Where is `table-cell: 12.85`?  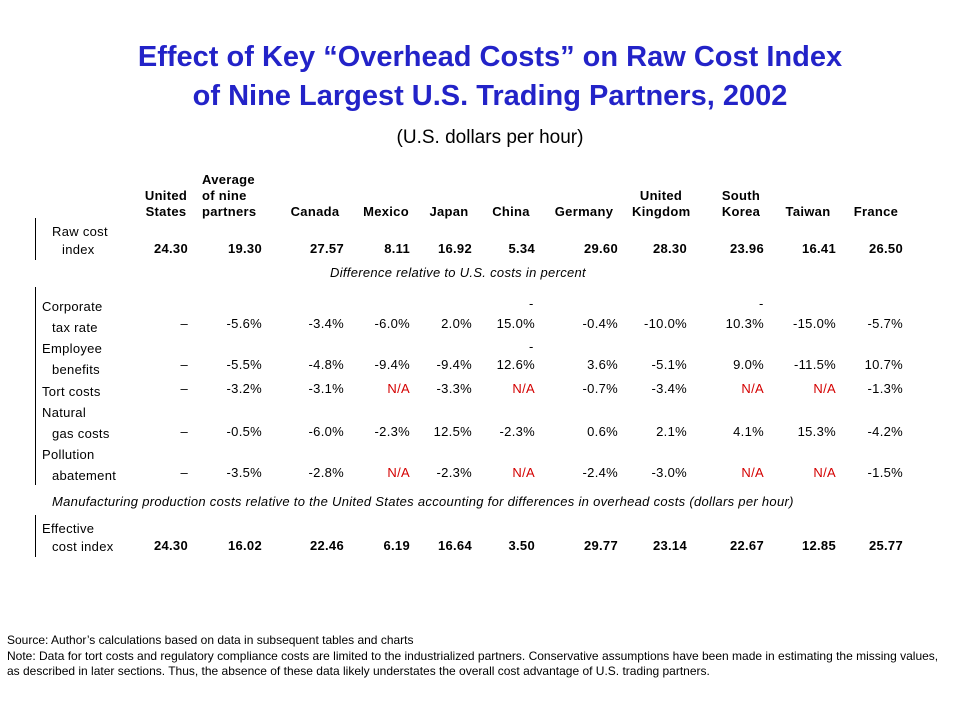
table-cell: 12.85 is located at coordinates (818, 545).